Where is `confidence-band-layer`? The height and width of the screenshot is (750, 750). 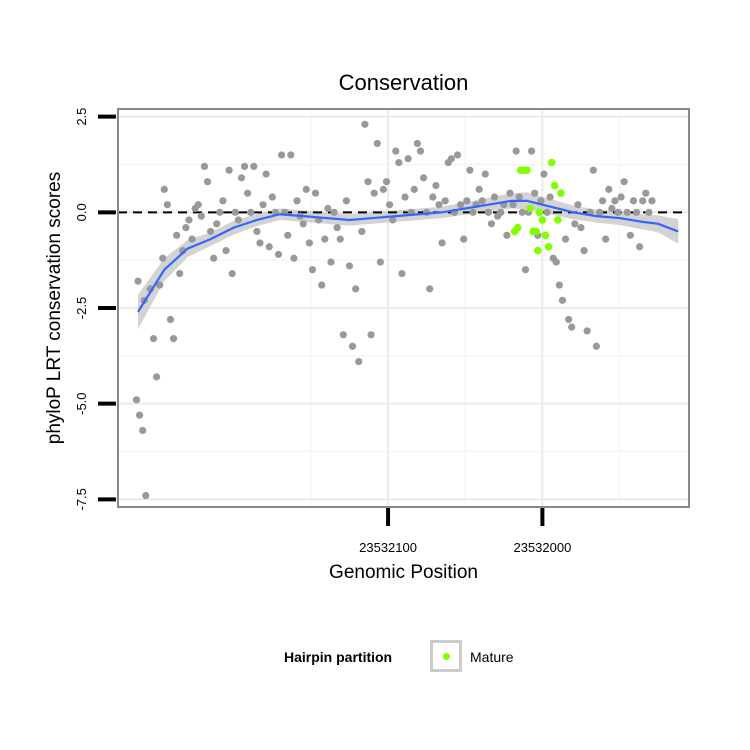
confidence-band-layer is located at coordinates (408, 261).